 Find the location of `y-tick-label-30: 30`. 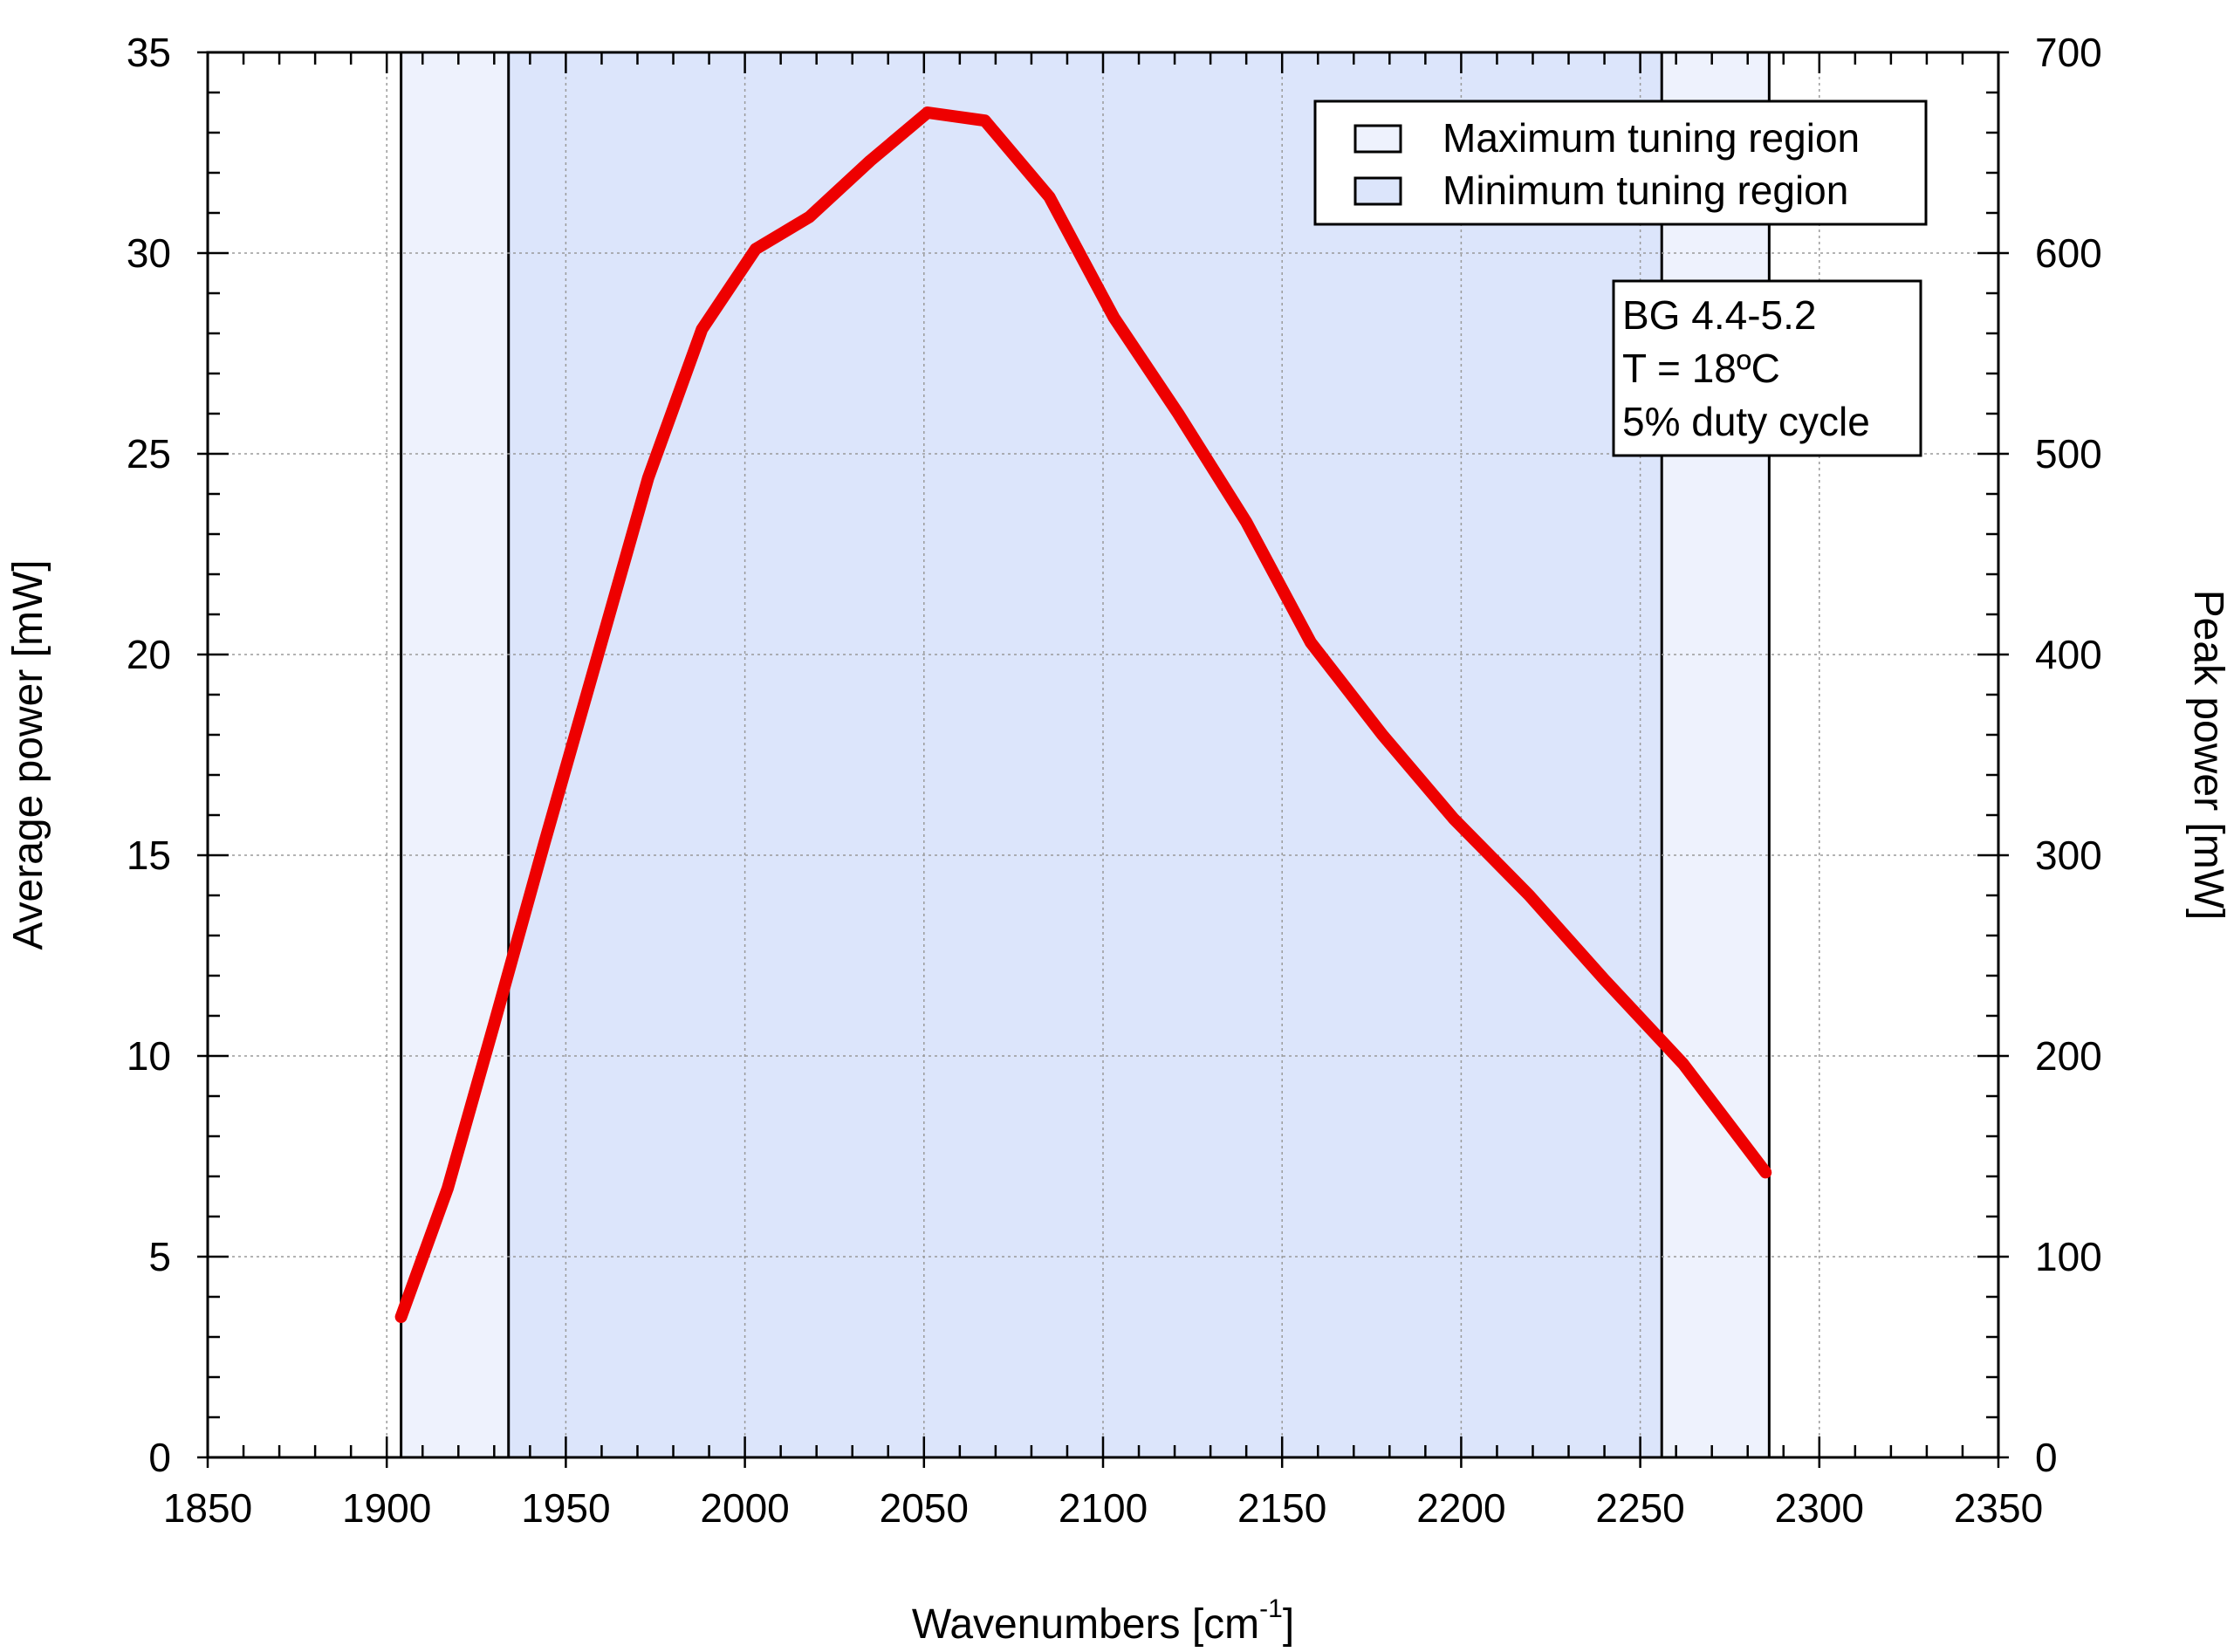

y-tick-label-30: 30 is located at coordinates (149, 253).